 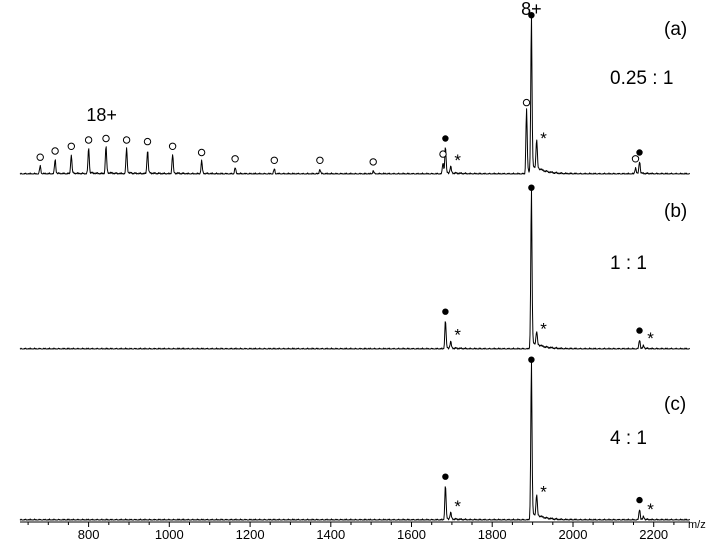 What do you see at coordinates (628, 438) in the screenshot?
I see `ratio-label: 4 : 1` at bounding box center [628, 438].